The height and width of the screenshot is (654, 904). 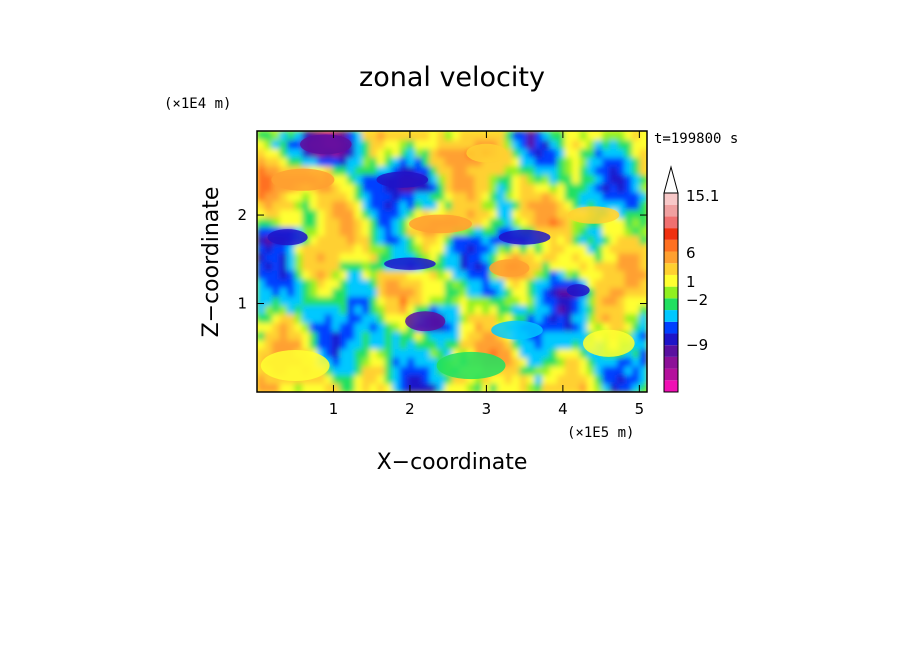 I want to click on colorbar-swatch, so click(x=671, y=257).